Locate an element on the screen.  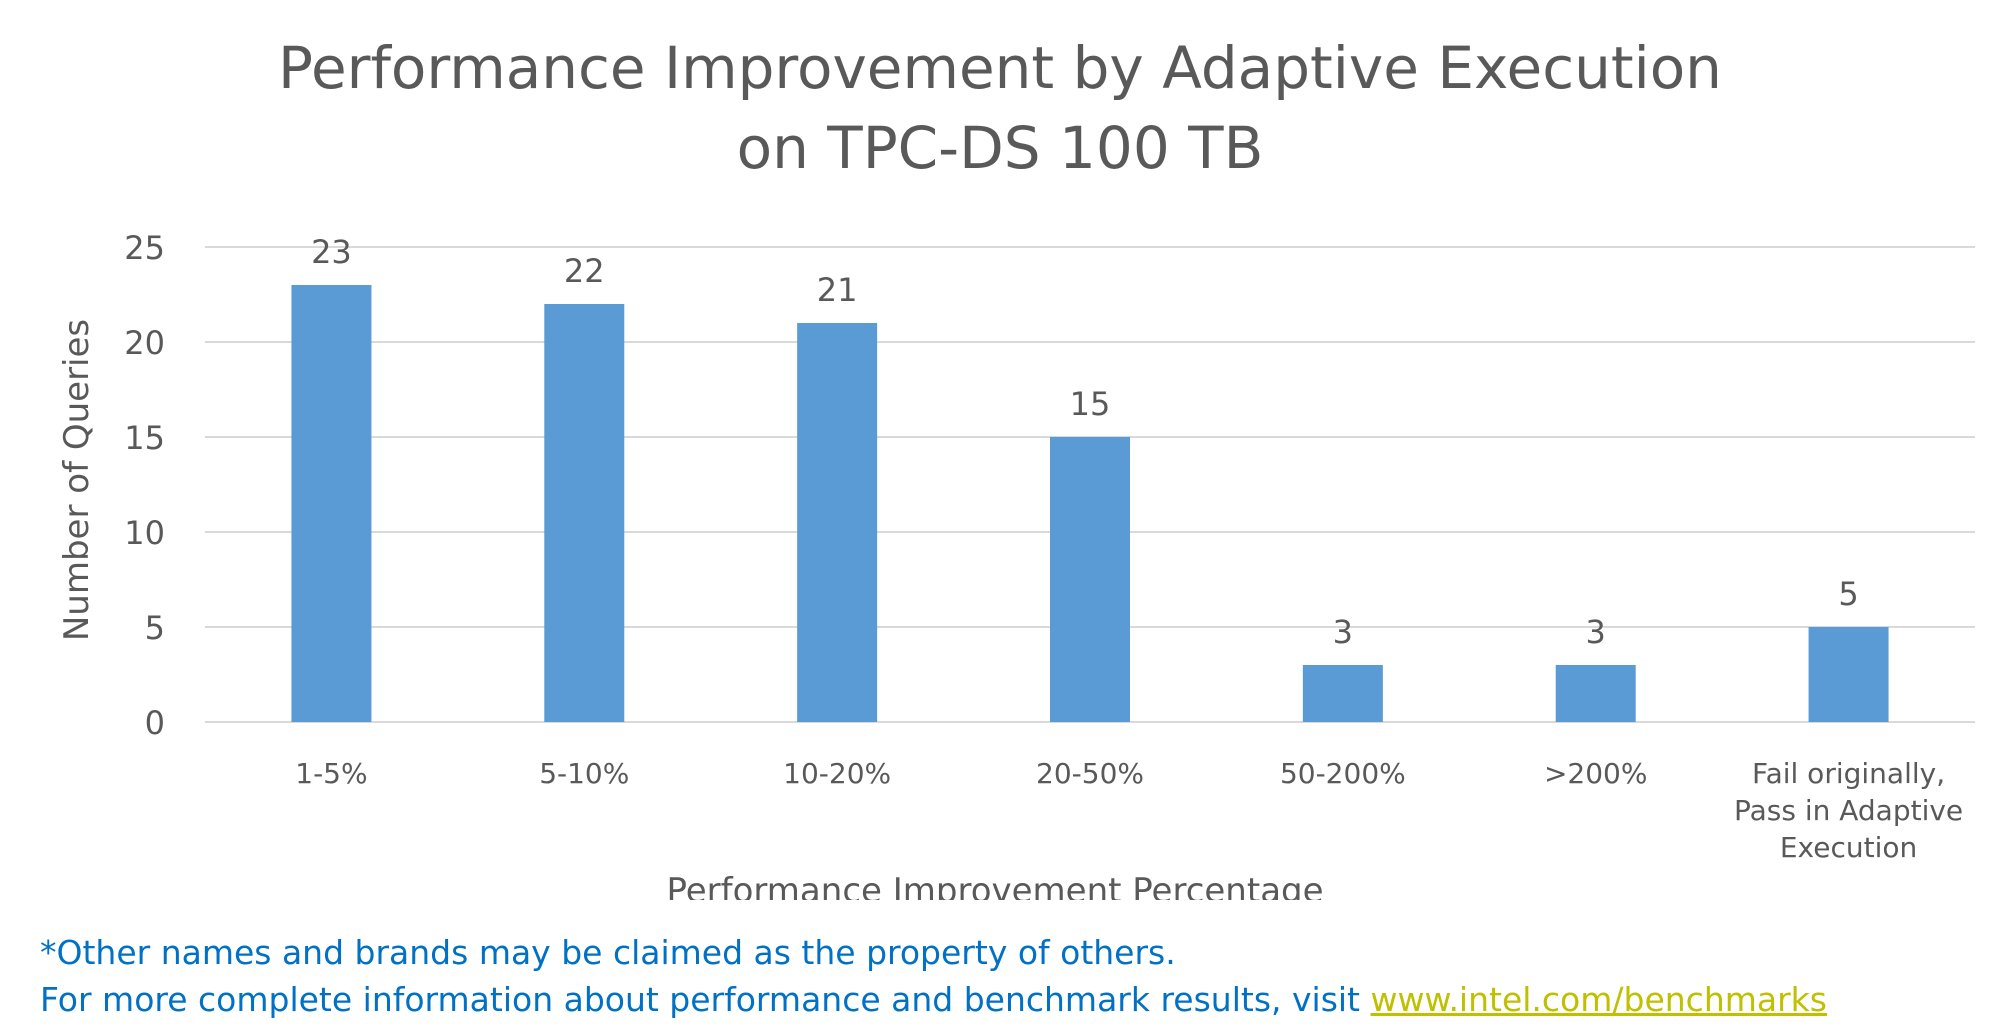
y-tick-label: 10 is located at coordinates (144, 533).